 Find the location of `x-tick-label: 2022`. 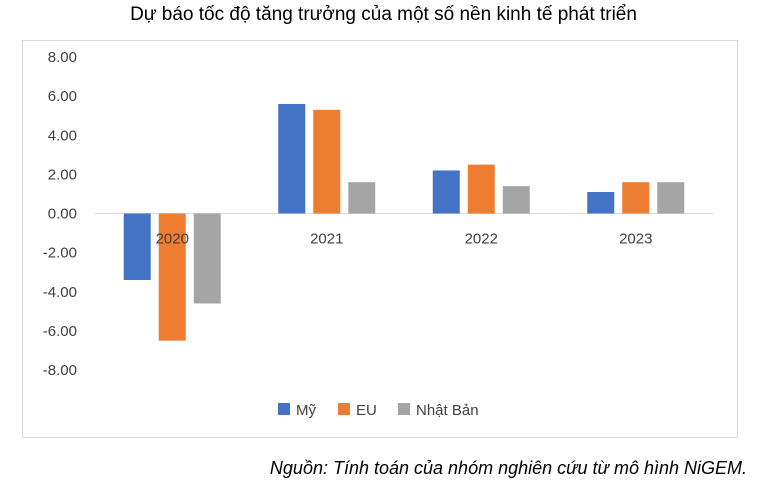

x-tick-label: 2022 is located at coordinates (481, 239).